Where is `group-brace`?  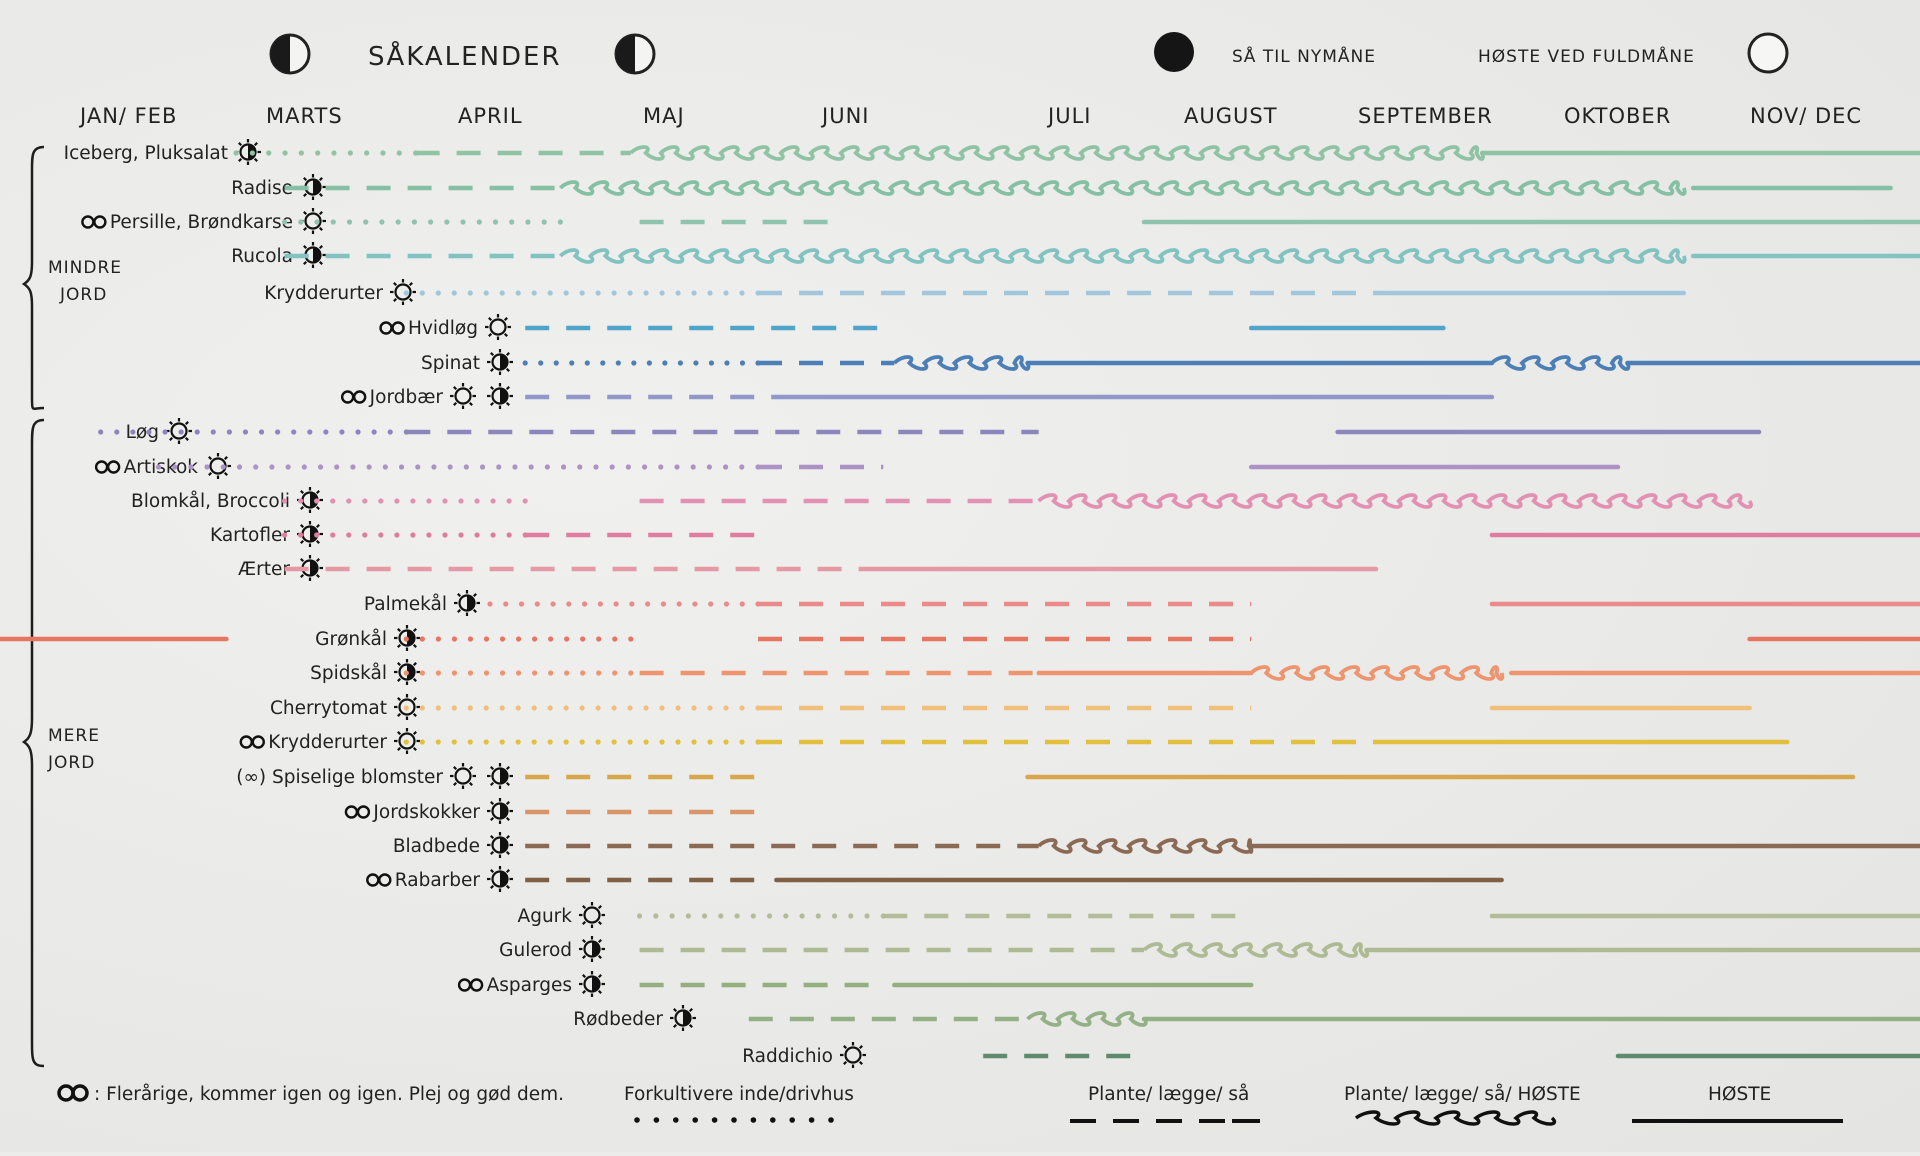
group-brace is located at coordinates (33, 743).